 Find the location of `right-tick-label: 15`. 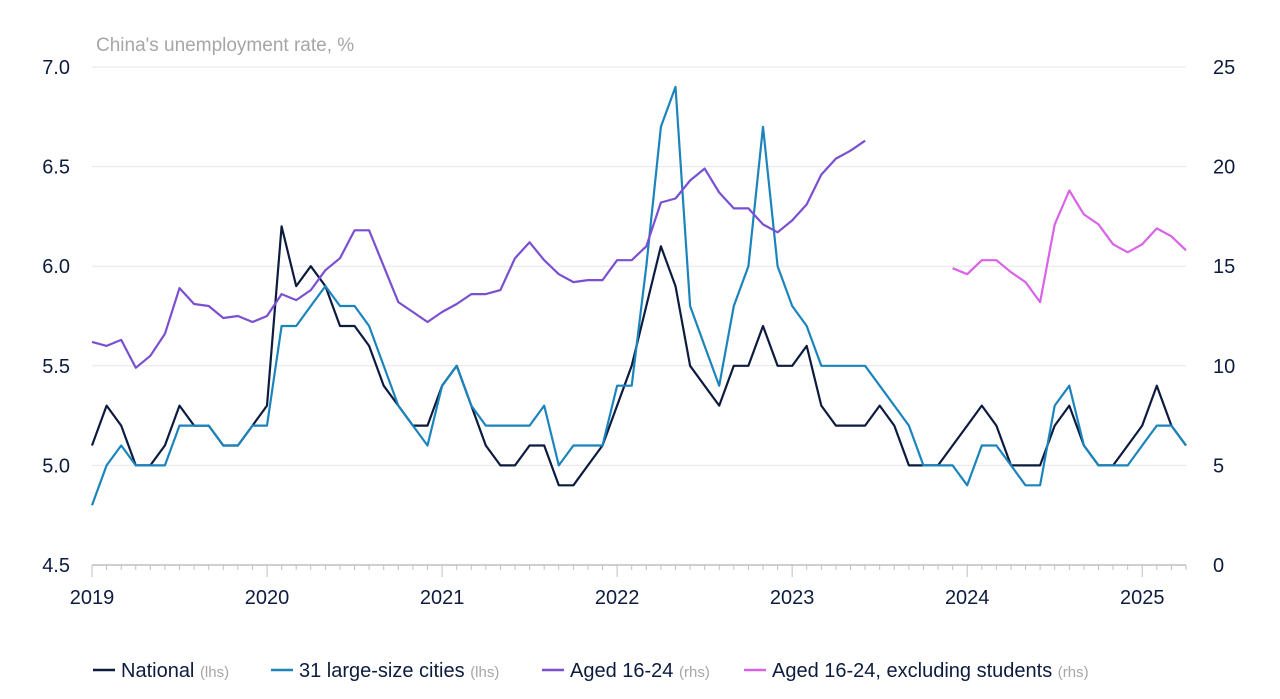

right-tick-label: 15 is located at coordinates (1224, 267).